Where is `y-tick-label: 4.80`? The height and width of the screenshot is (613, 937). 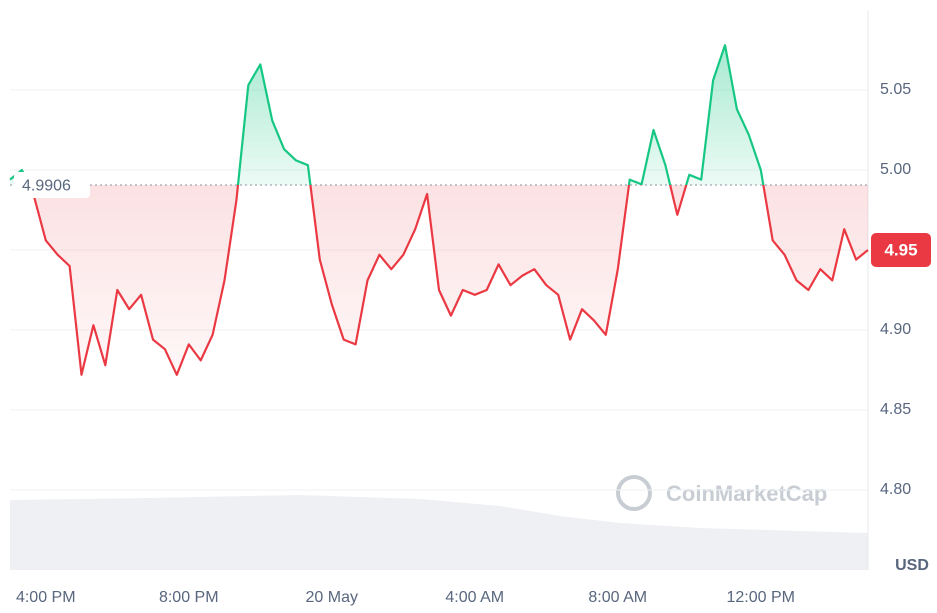 y-tick-label: 4.80 is located at coordinates (895, 489).